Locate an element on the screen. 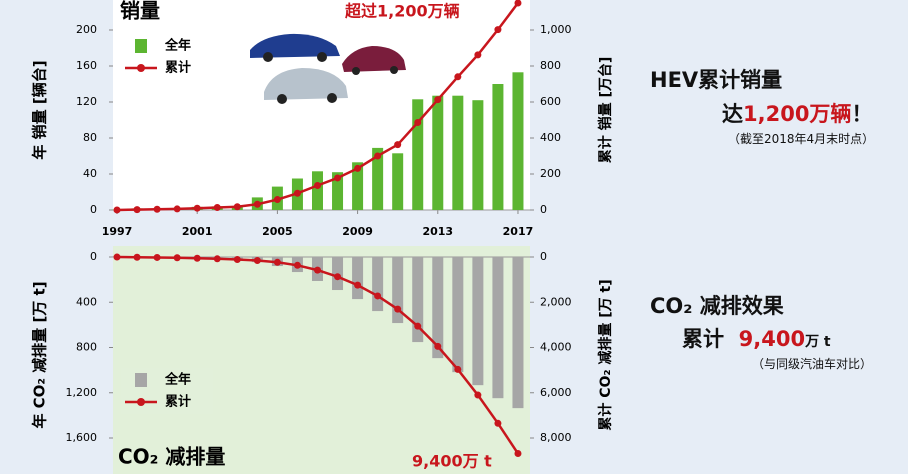 The image size is (908, 474). co2-title: CO₂ 减排效果 is located at coordinates (717, 306).